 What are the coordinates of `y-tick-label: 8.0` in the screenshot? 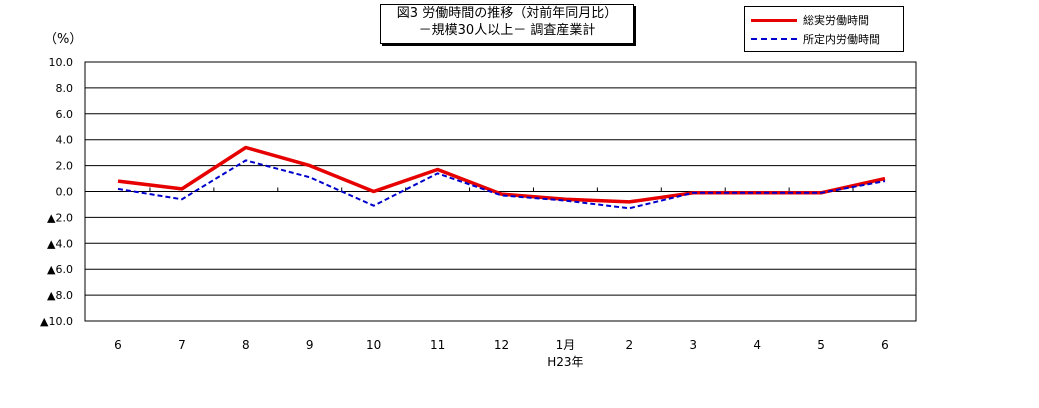 It's located at (65, 88).